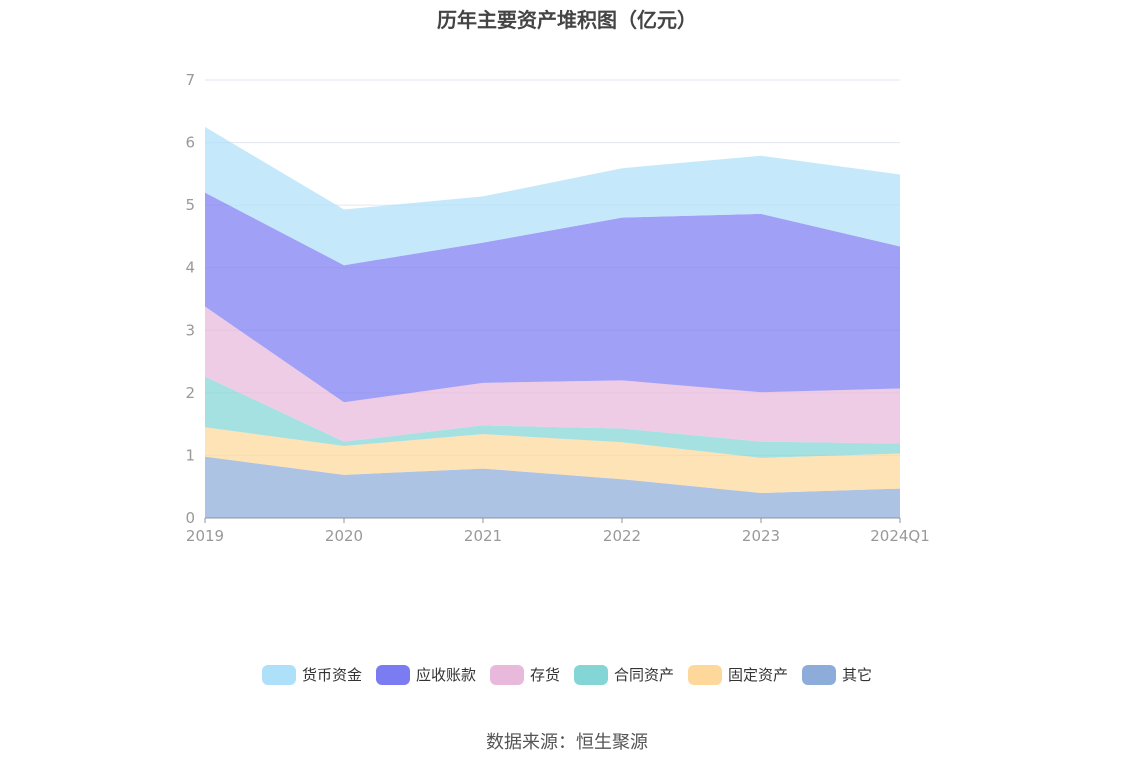 Image resolution: width=1134 pixels, height=766 pixels. What do you see at coordinates (190, 143) in the screenshot?
I see `y-tick-label: 6` at bounding box center [190, 143].